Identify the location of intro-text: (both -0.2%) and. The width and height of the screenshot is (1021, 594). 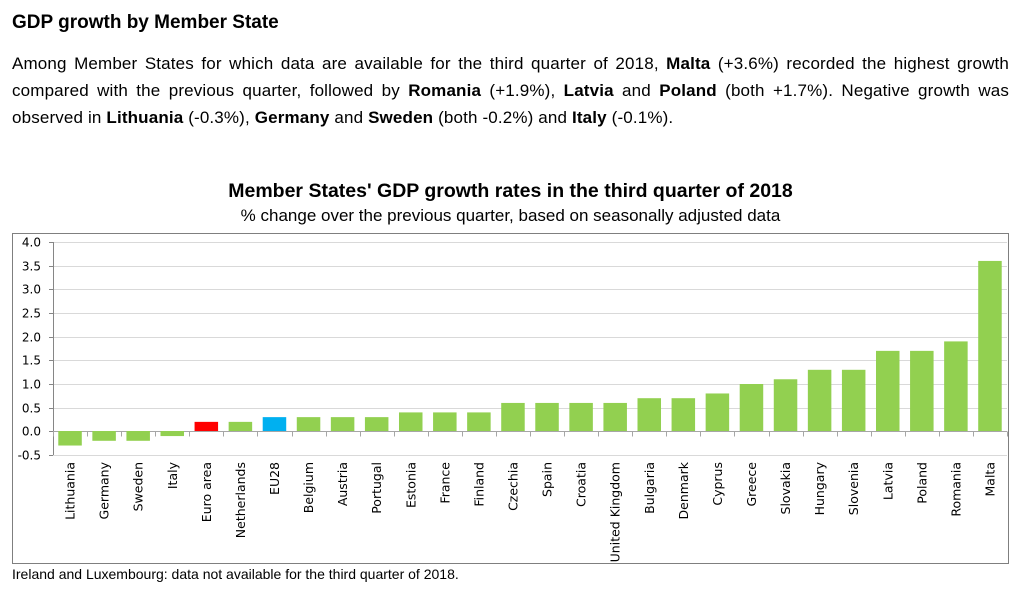
(502, 117).